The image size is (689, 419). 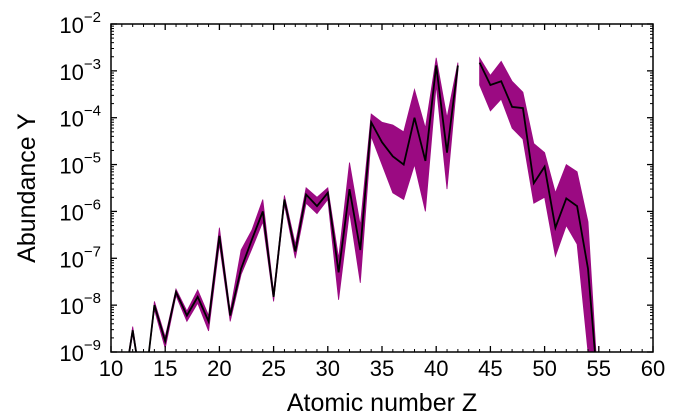 What do you see at coordinates (544, 368) in the screenshot?
I see `x-tick-label: 50` at bounding box center [544, 368].